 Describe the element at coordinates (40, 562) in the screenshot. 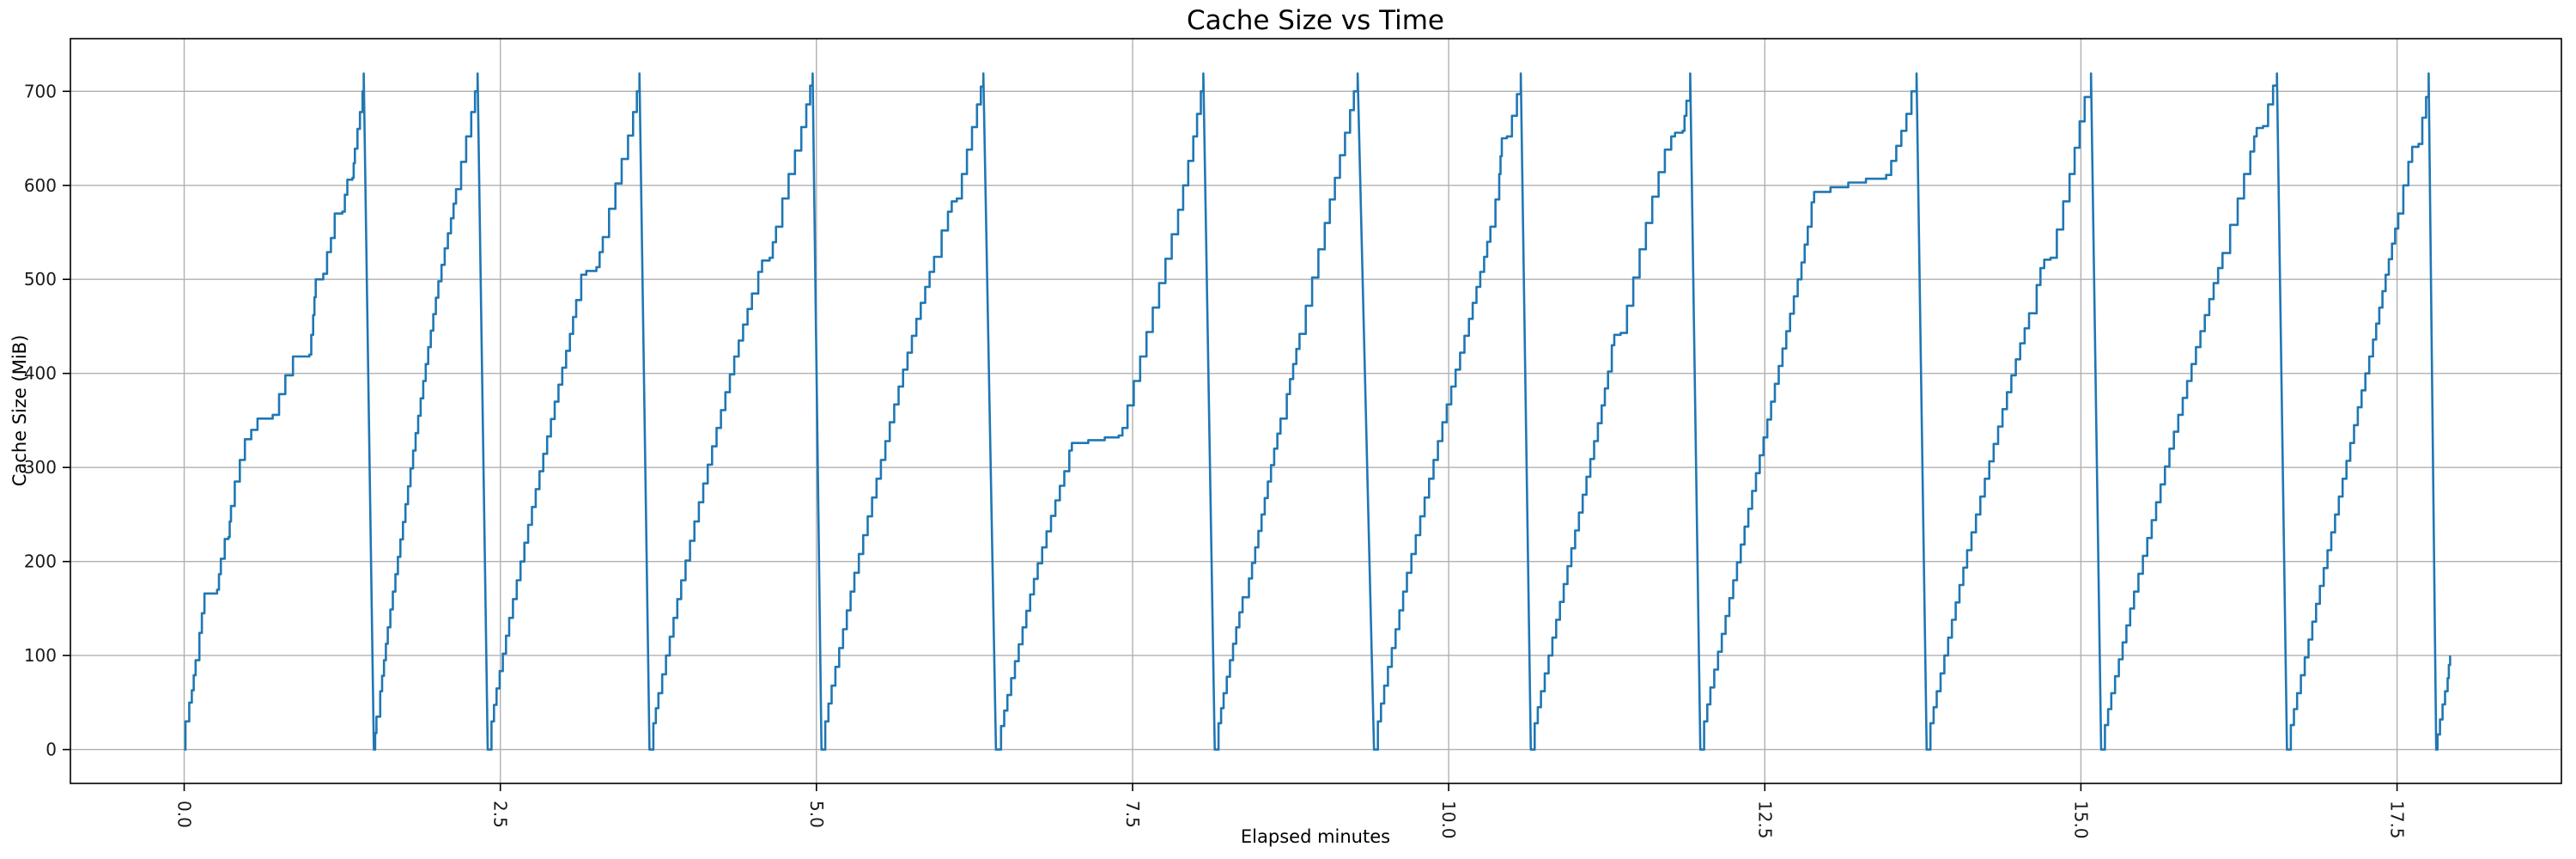

I see `y-tick-label: 200` at that location.